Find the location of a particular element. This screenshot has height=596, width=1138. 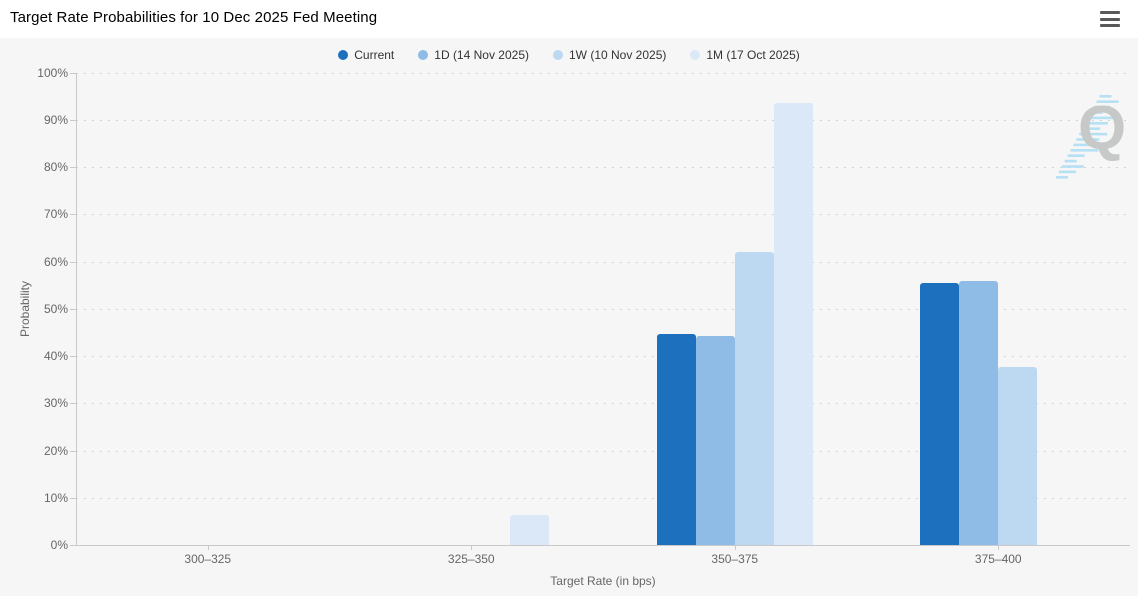

legend-label: Current is located at coordinates (374, 55).